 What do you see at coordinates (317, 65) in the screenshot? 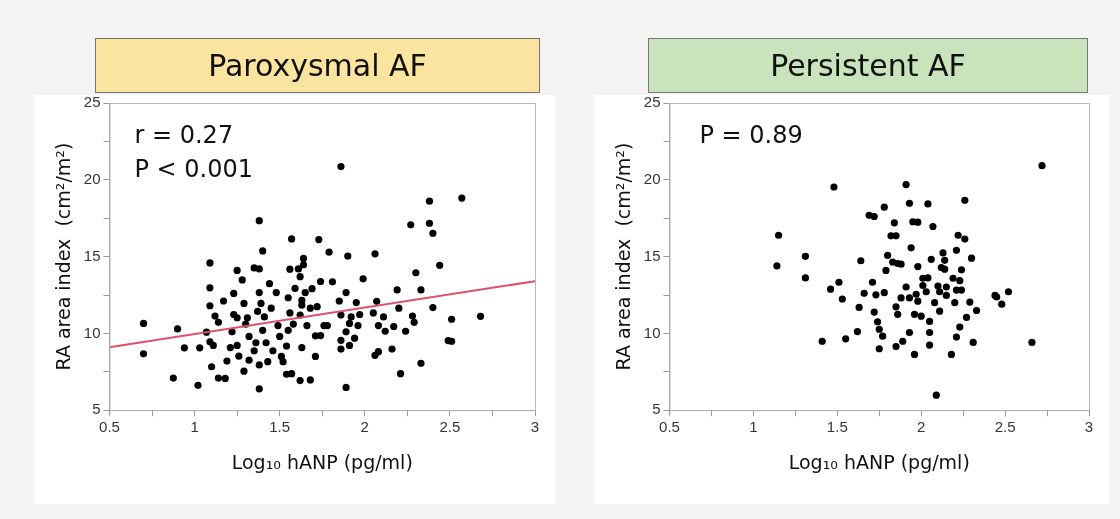
I see `chart-title: Paroxysmal AF` at bounding box center [317, 65].